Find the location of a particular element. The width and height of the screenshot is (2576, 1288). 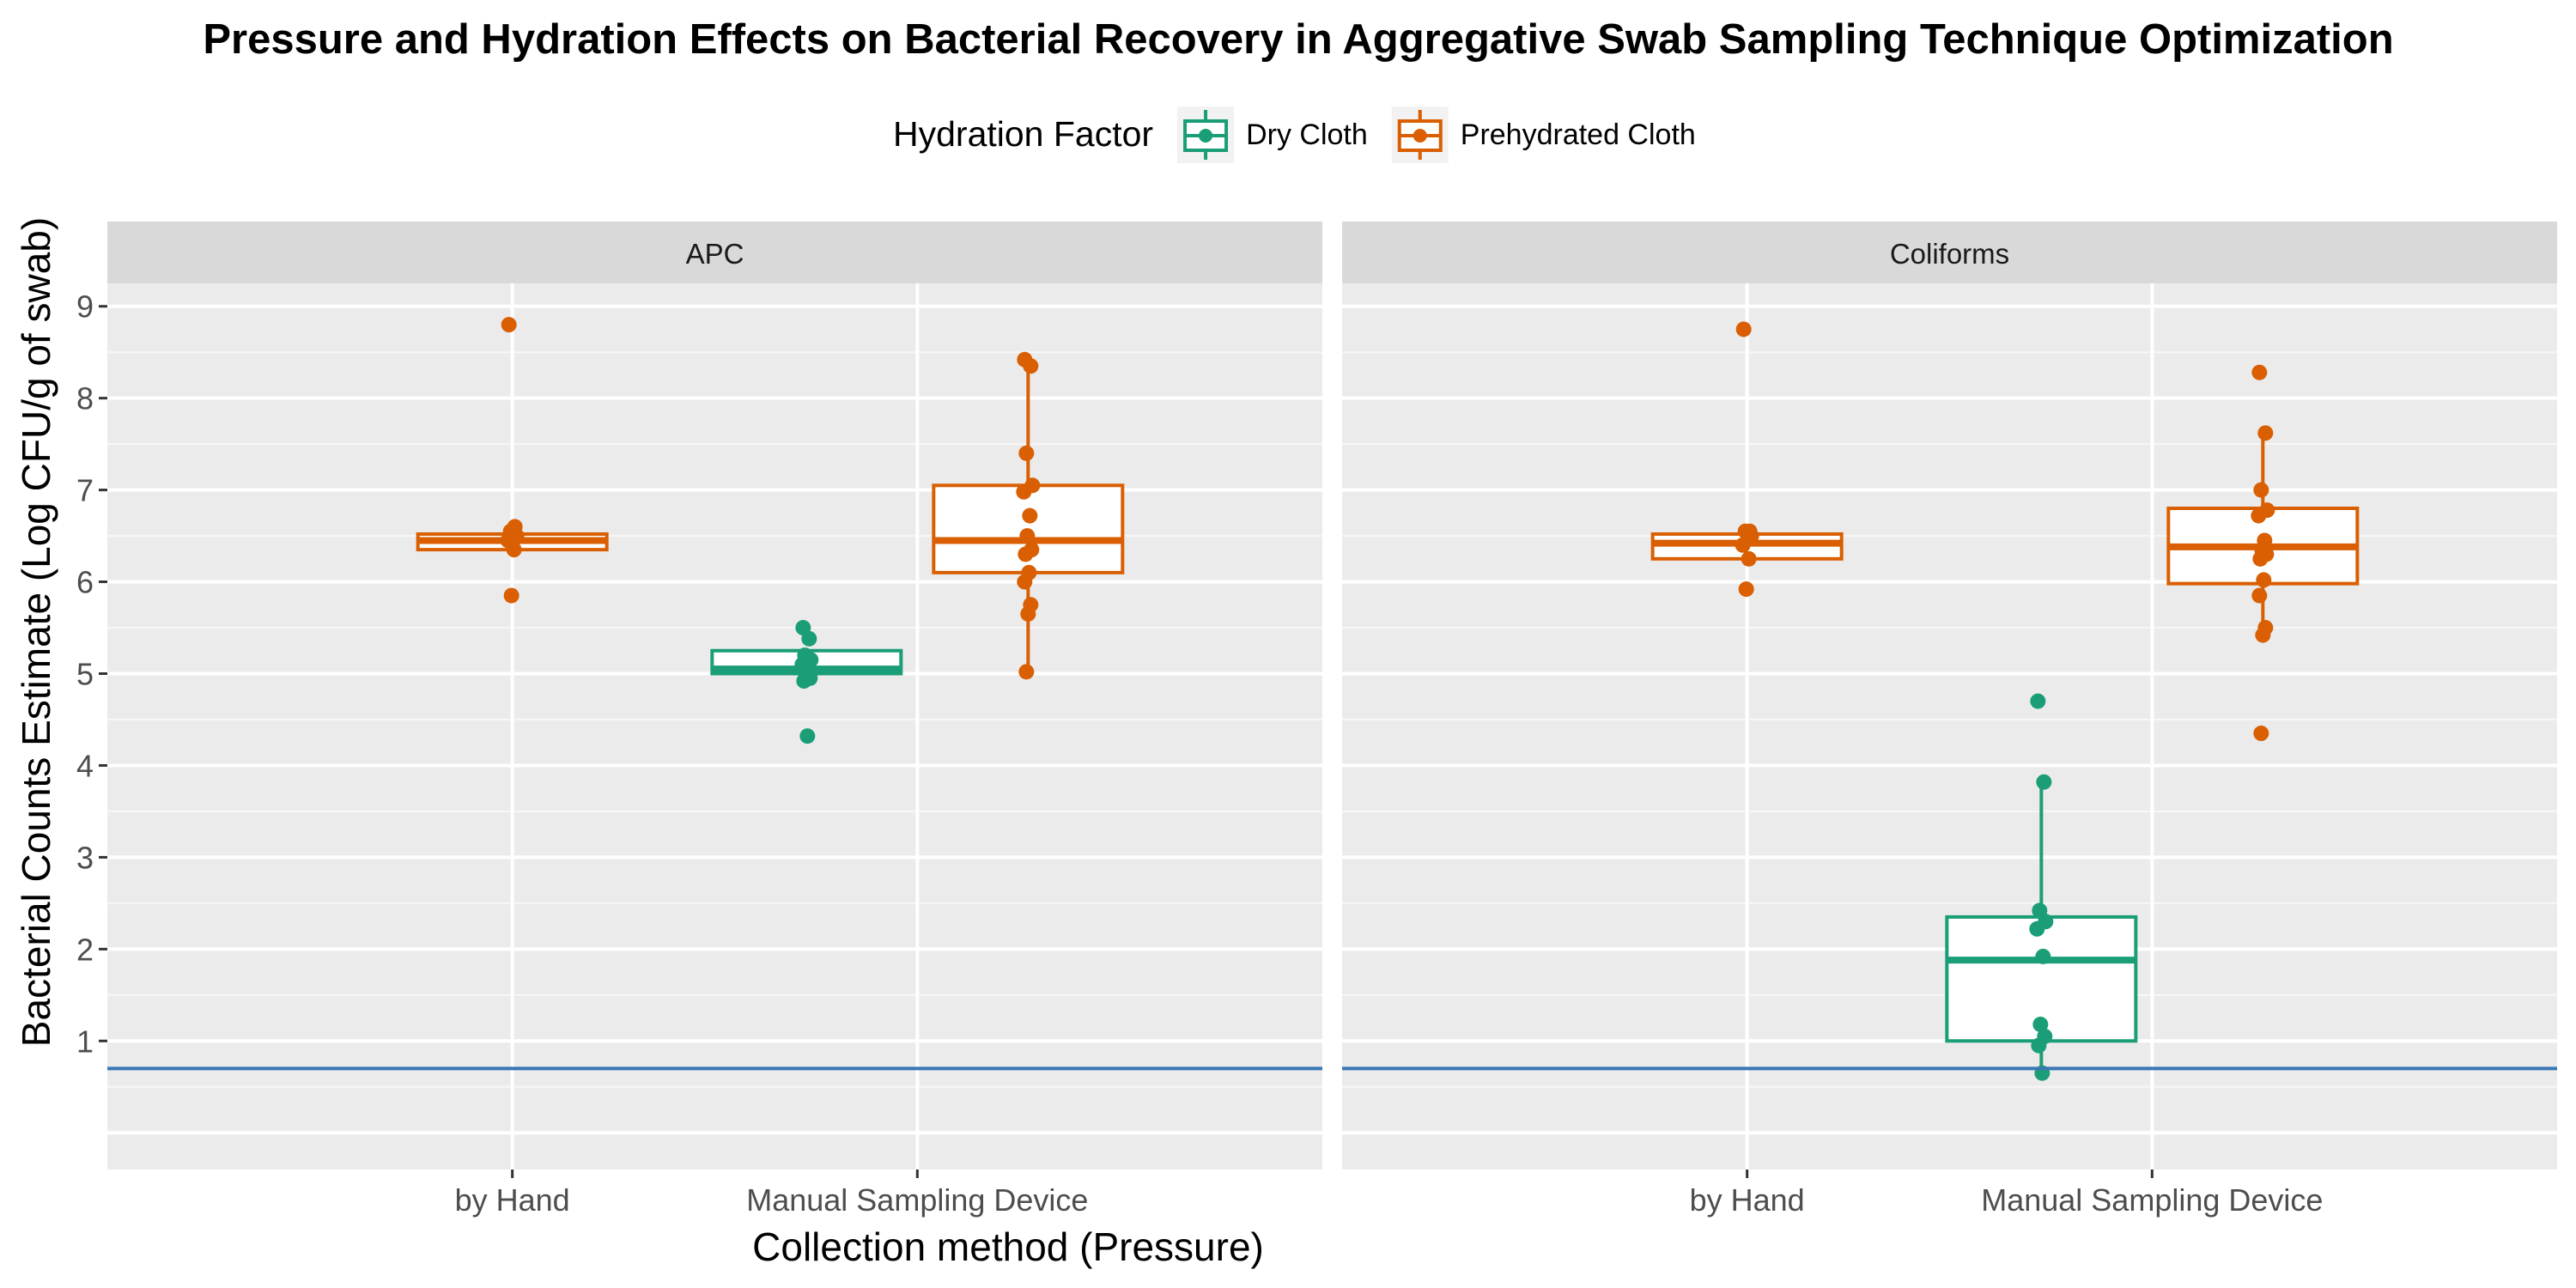

y-tick-label: 6 is located at coordinates (85, 583).